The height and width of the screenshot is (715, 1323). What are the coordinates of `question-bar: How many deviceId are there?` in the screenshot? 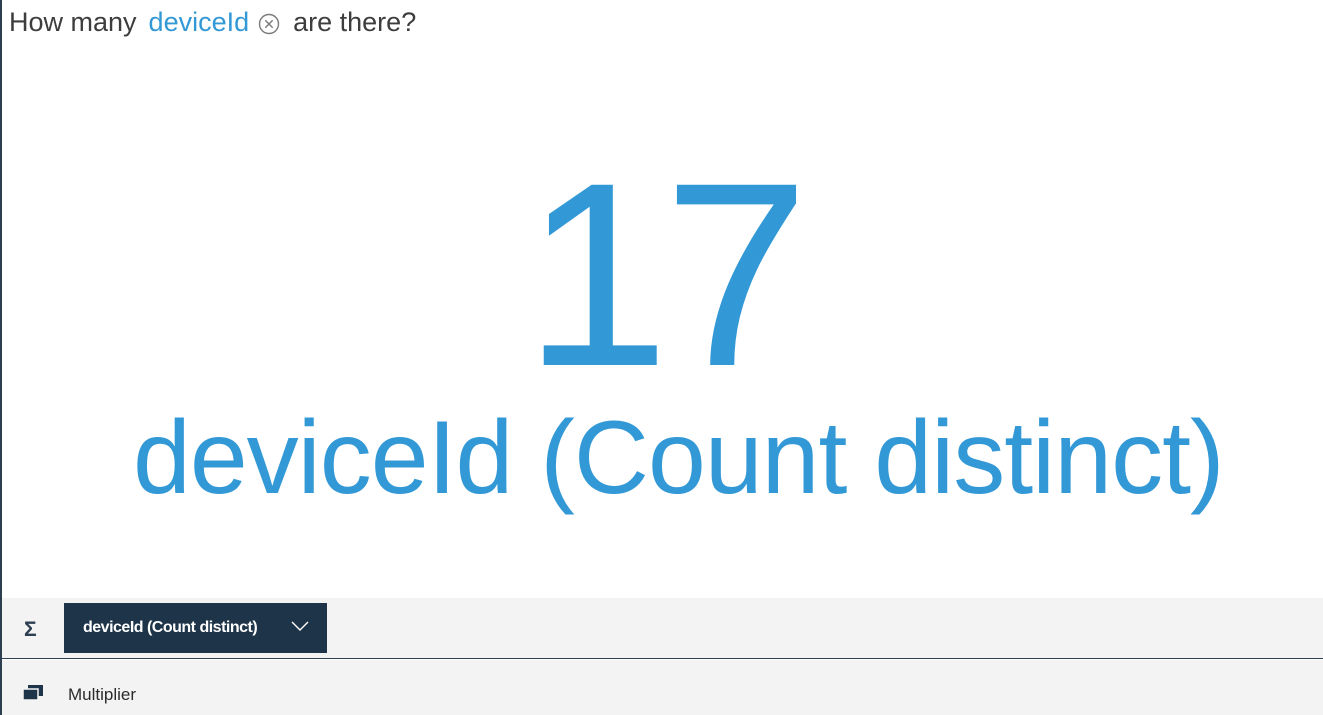 It's located at (212, 22).